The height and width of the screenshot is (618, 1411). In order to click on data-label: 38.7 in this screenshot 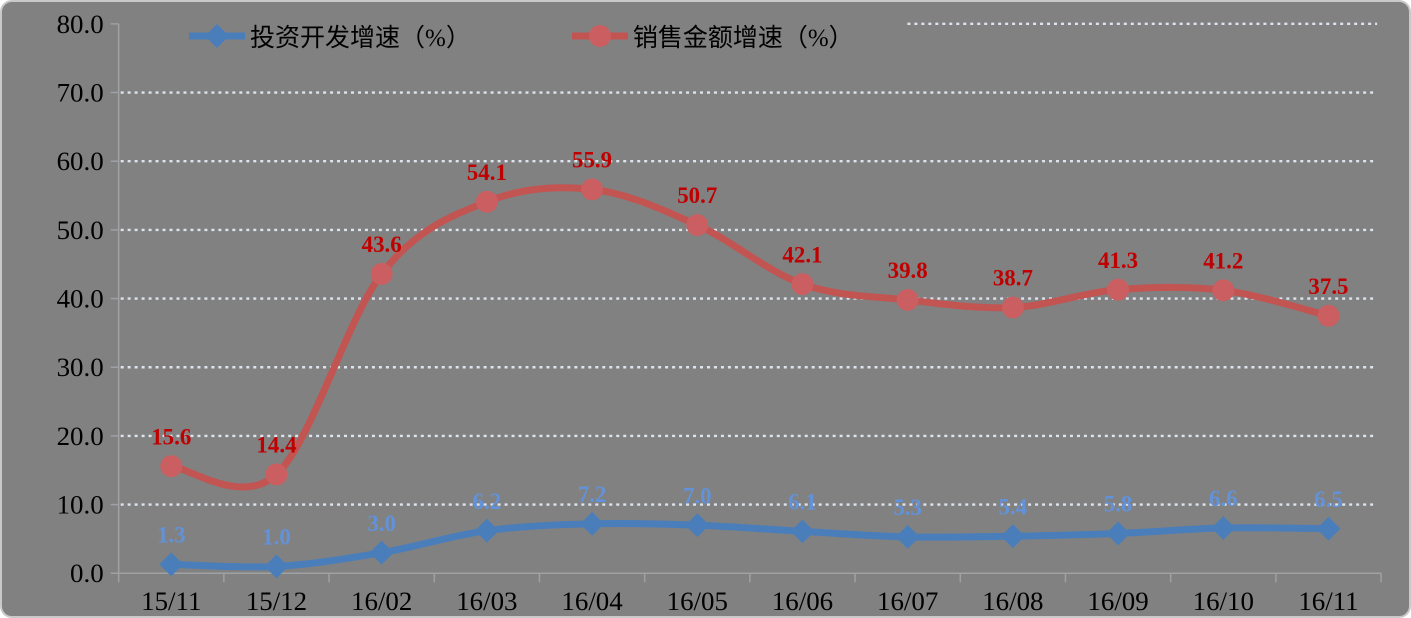, I will do `click(1013, 278)`.